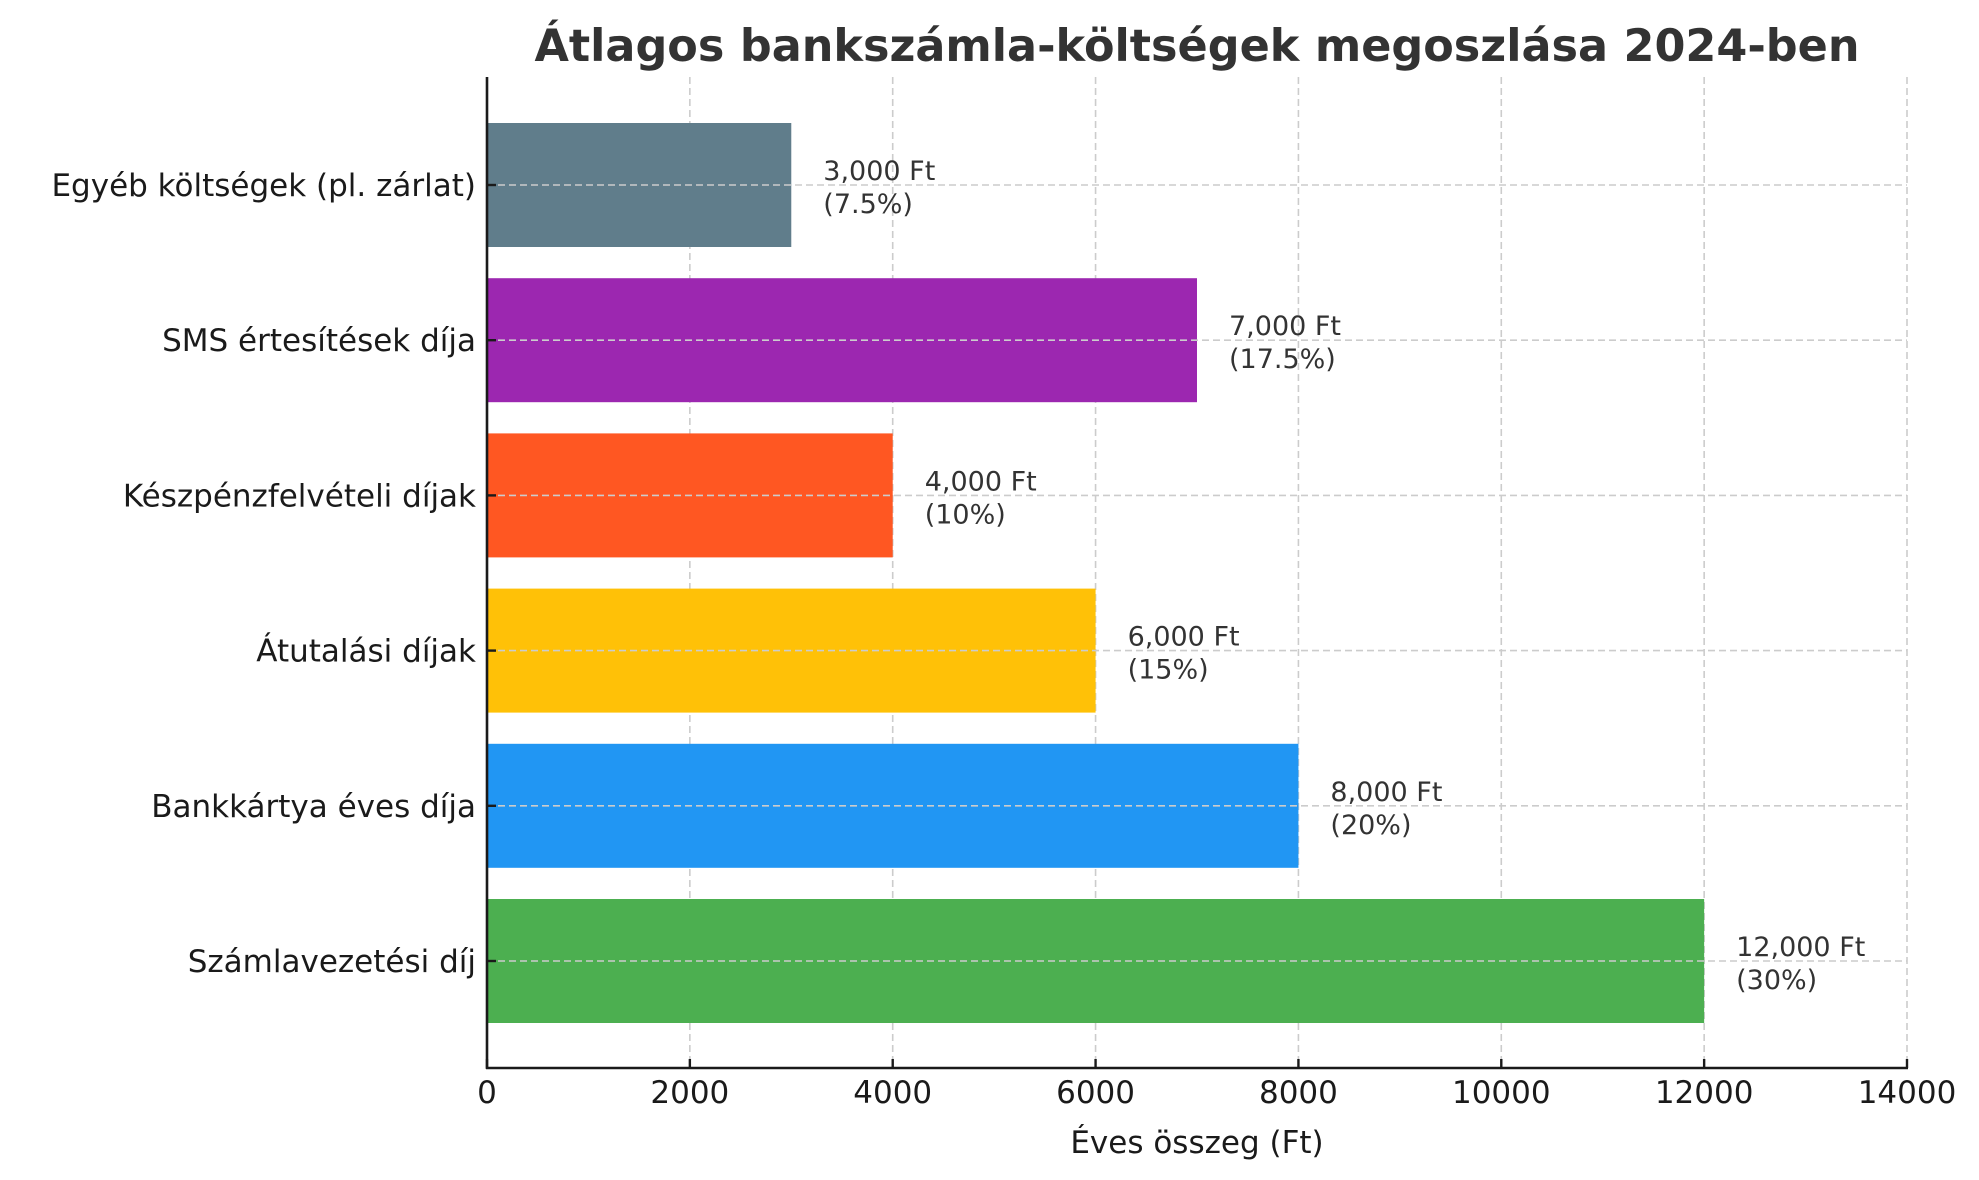 The height and width of the screenshot is (1180, 1979). What do you see at coordinates (1800, 964) in the screenshot?
I see `value-label: 12,000 Ft (30%)` at bounding box center [1800, 964].